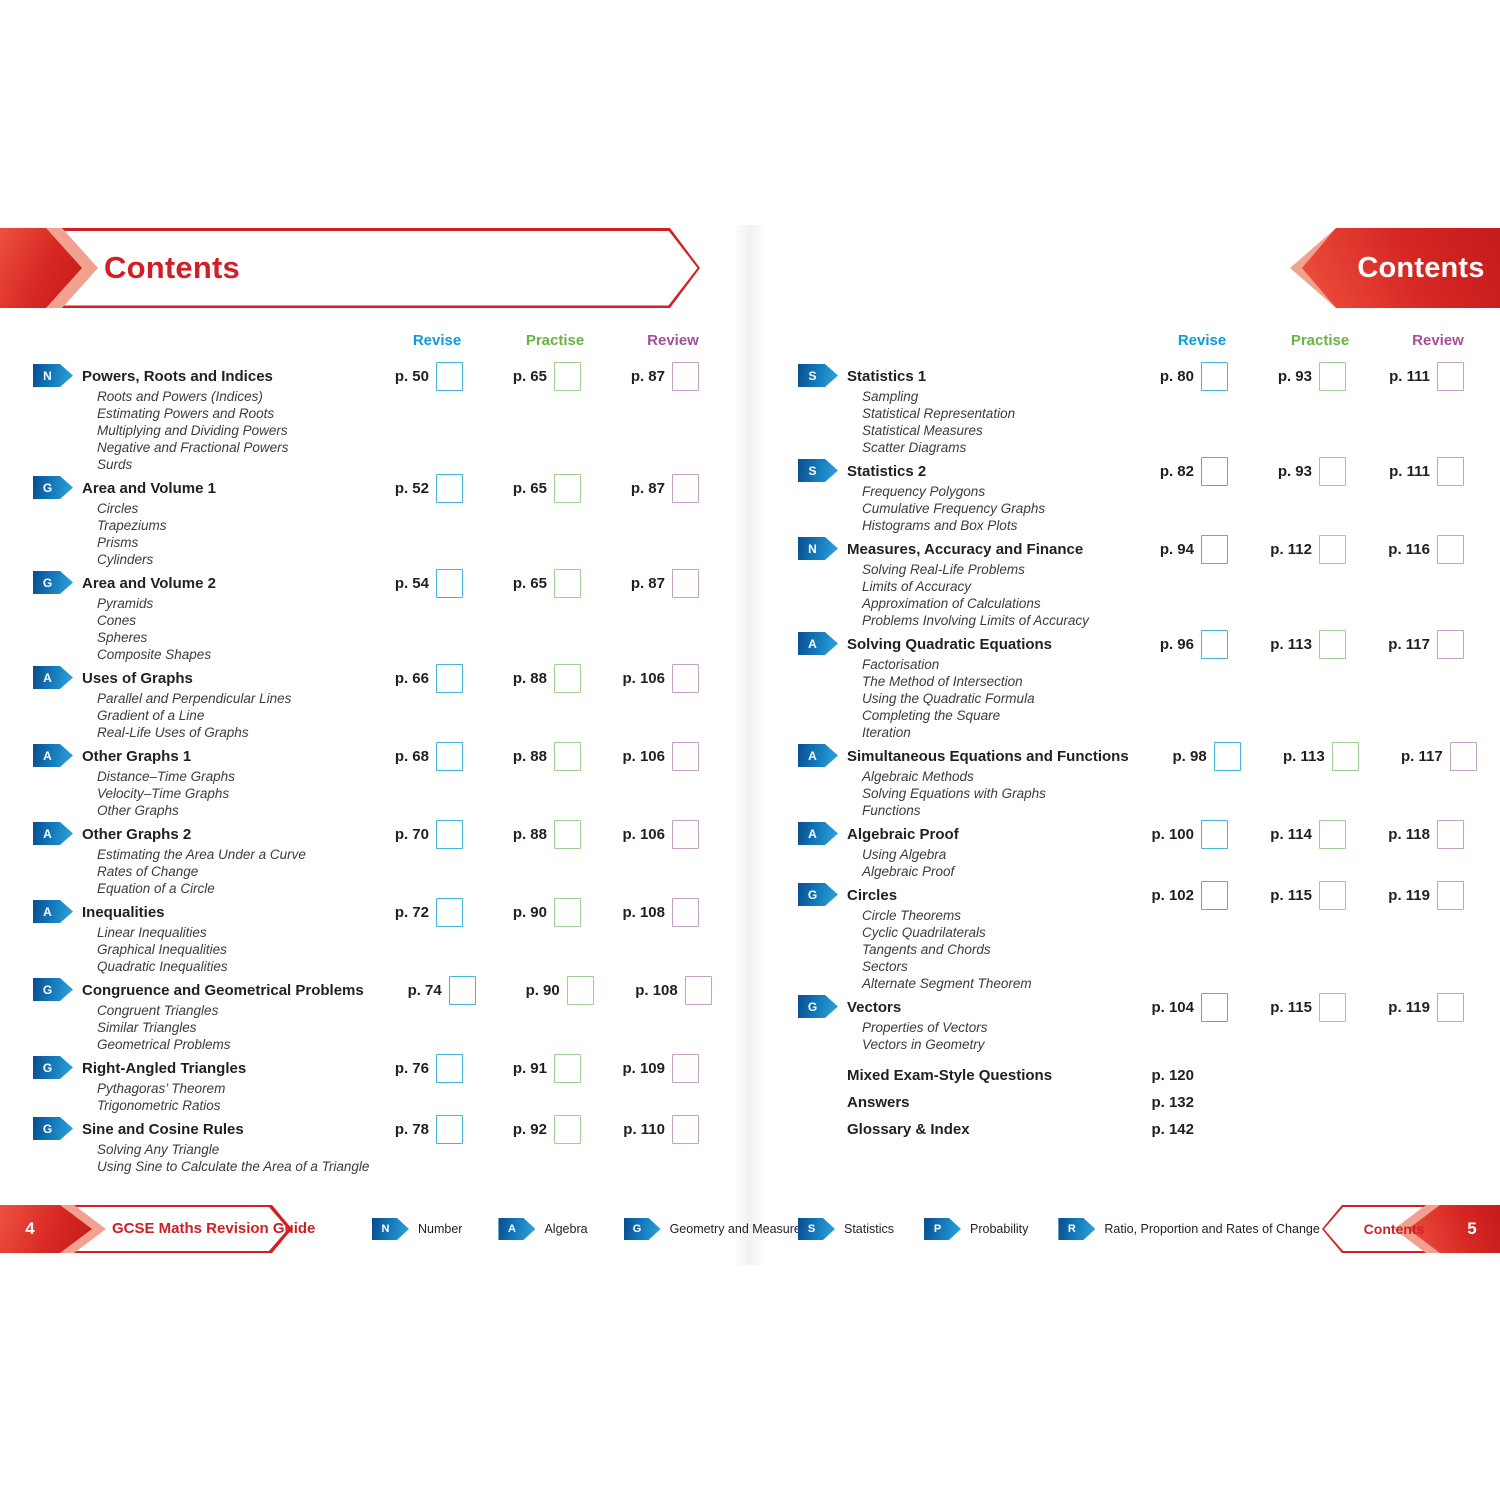  Describe the element at coordinates (411, 756) in the screenshot. I see `page-number: p. 68` at that location.